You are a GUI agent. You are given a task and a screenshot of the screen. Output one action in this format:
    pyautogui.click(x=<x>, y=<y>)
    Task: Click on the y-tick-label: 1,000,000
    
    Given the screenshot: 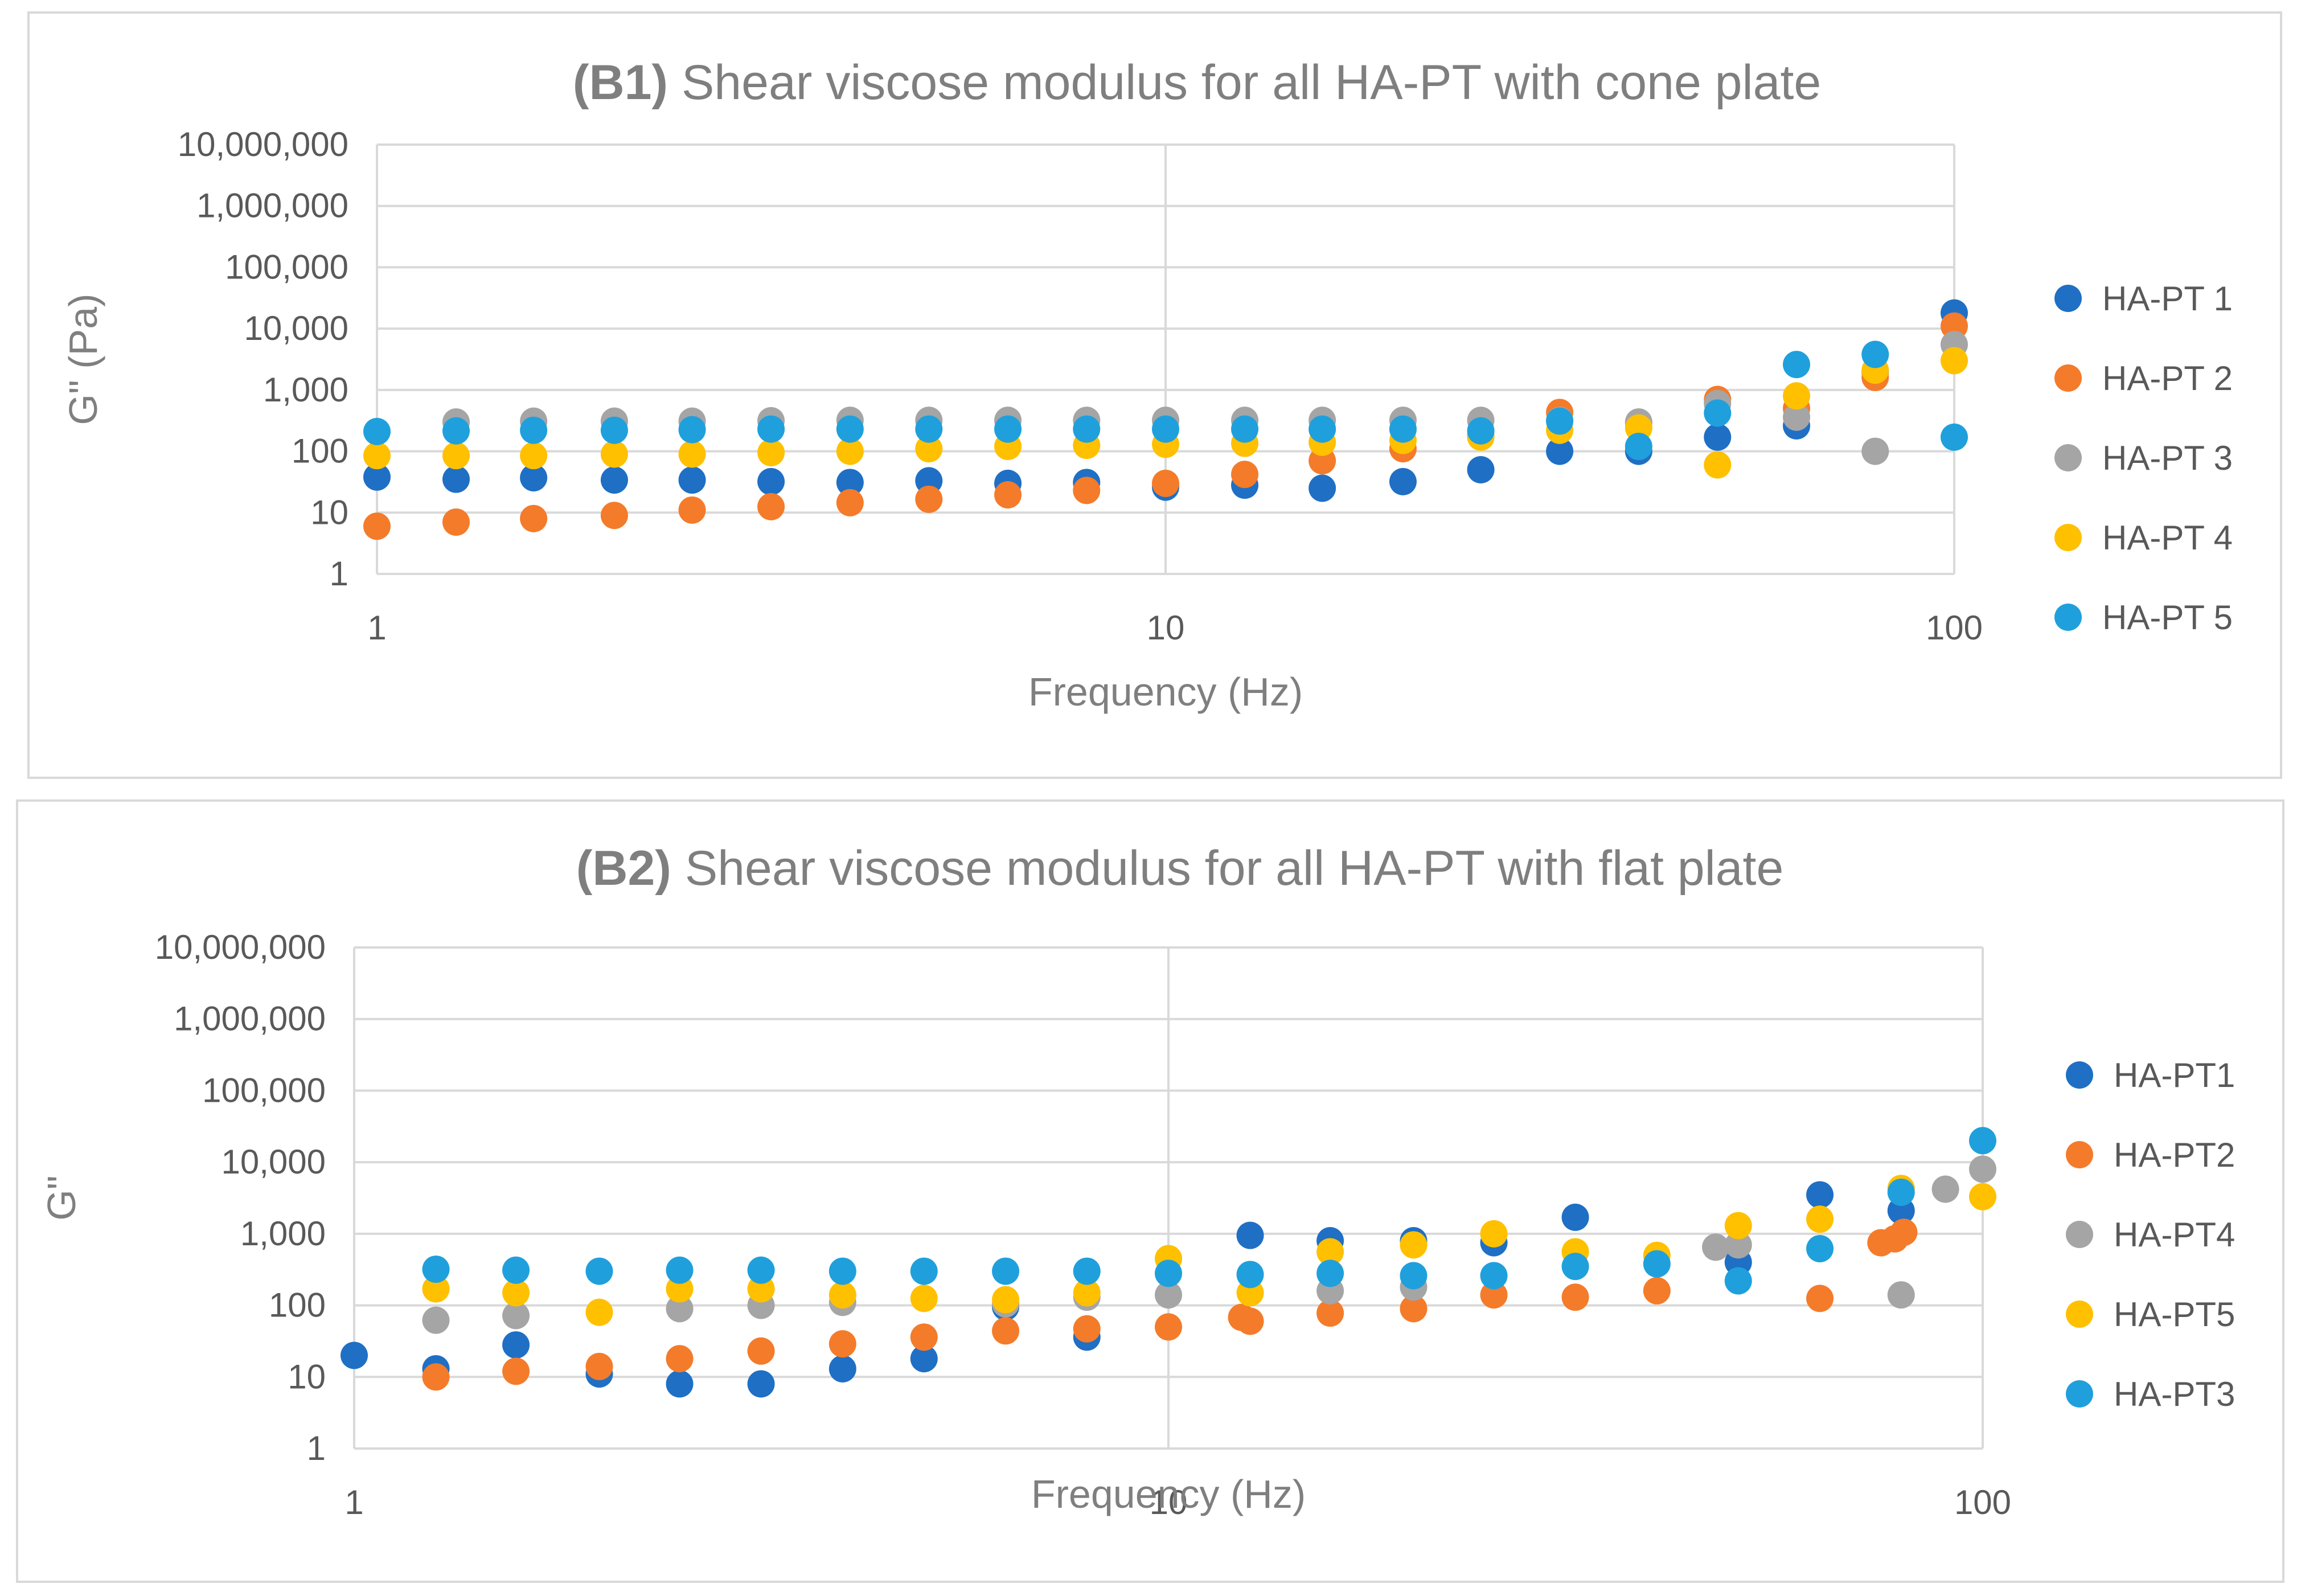 What is the action you would take?
    pyautogui.click(x=272, y=206)
    